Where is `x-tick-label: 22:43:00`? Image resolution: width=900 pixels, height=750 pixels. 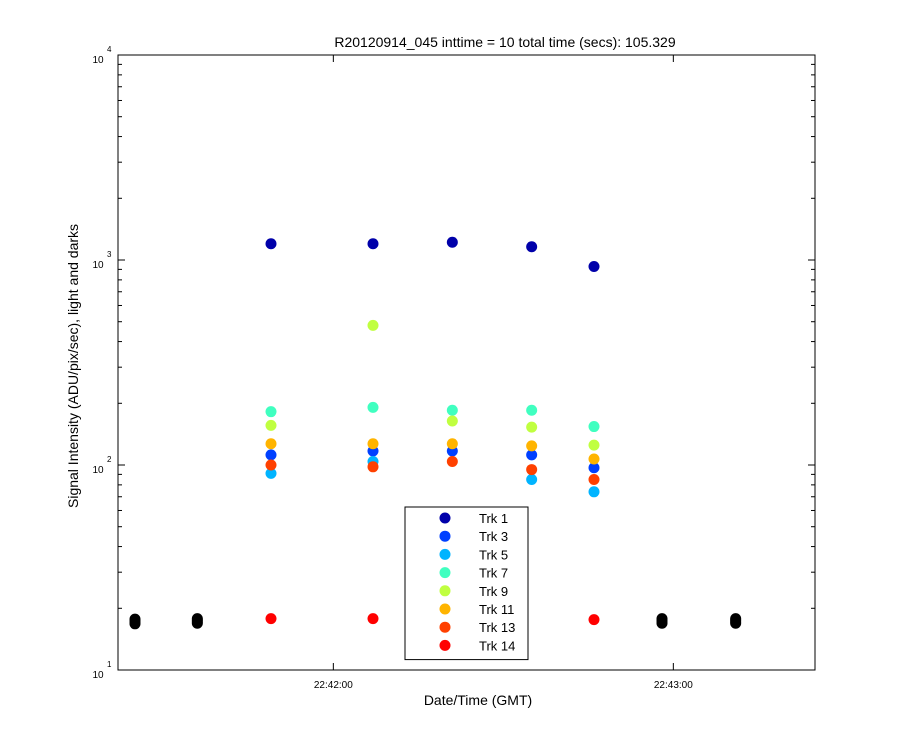
x-tick-label: 22:43:00 is located at coordinates (673, 685).